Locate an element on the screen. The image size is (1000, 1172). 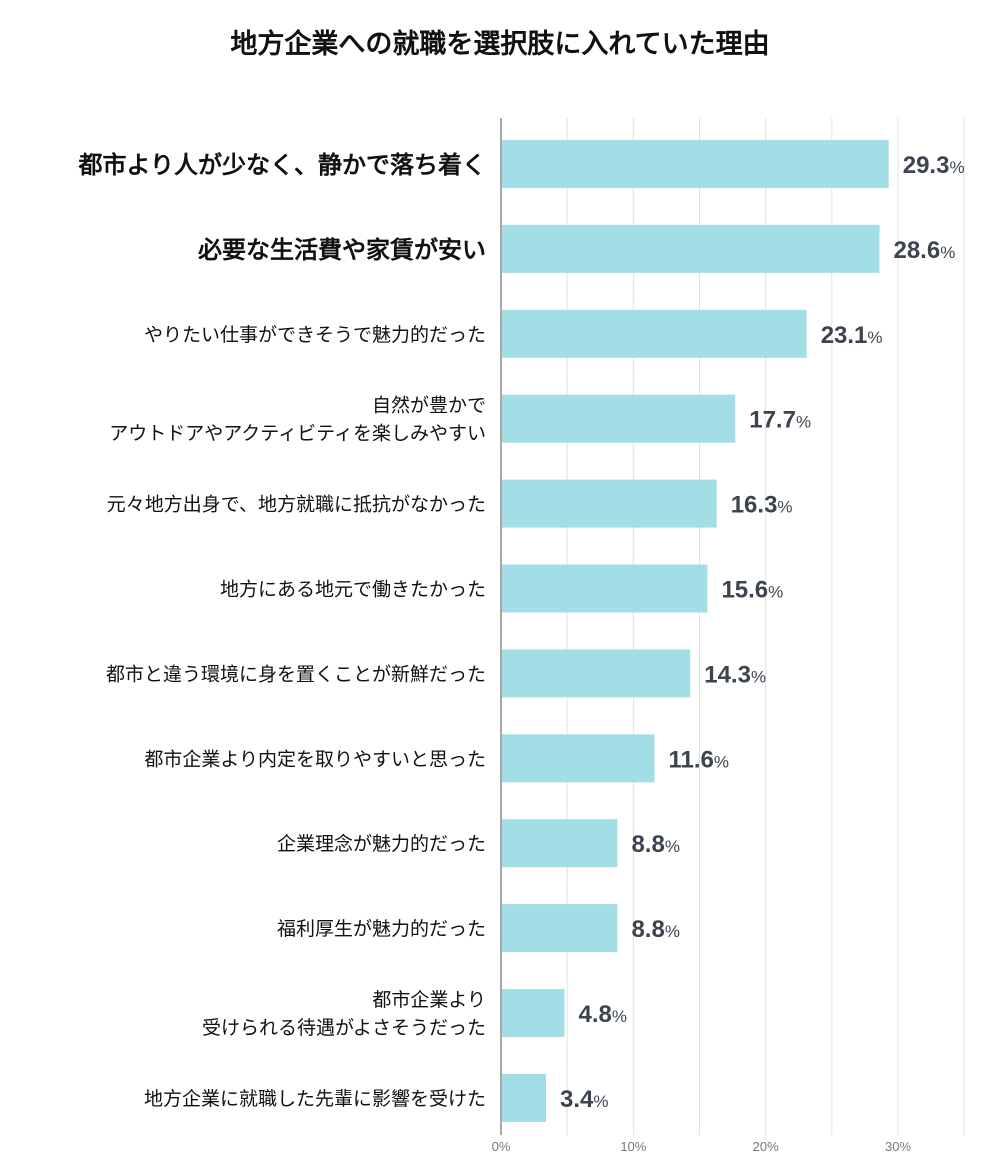
value-label: 28.6% is located at coordinates (924, 250).